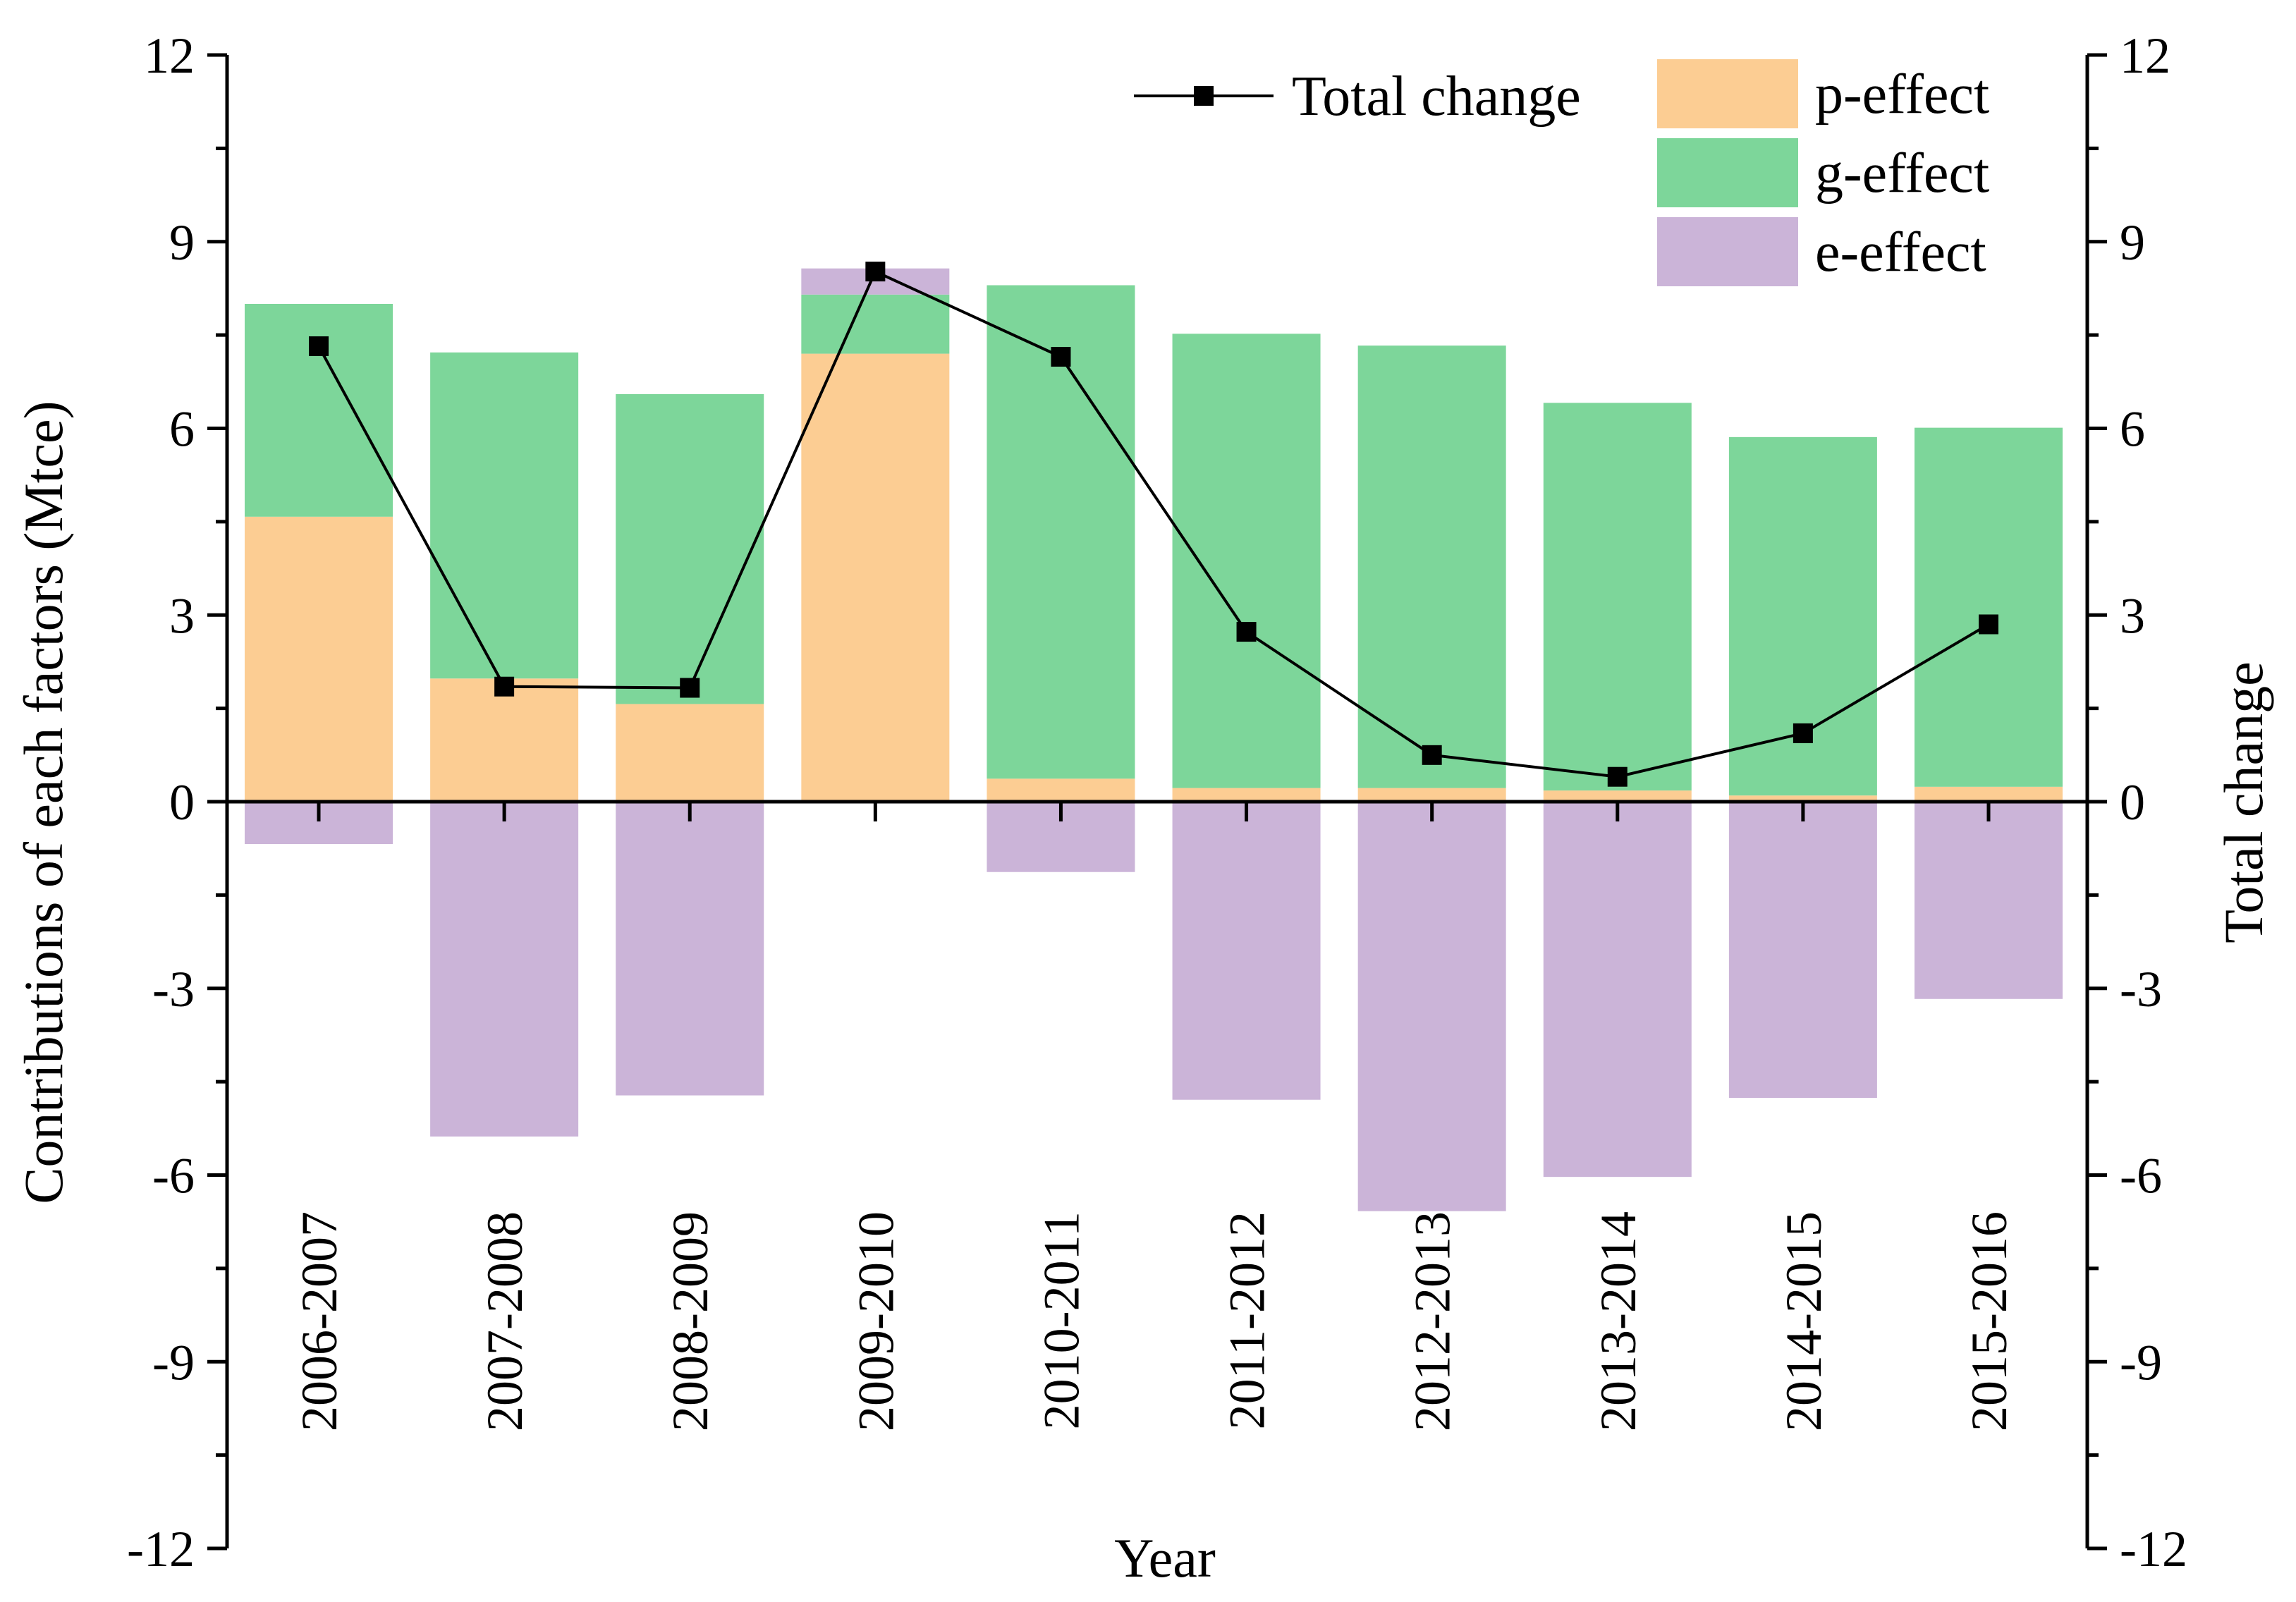  I want to click on bar-g-effect-2012-2013, so click(1431, 567).